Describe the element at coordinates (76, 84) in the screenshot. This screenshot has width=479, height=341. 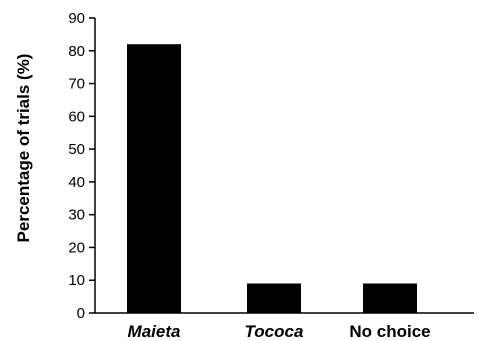
I see `y-tick-label: 70` at that location.